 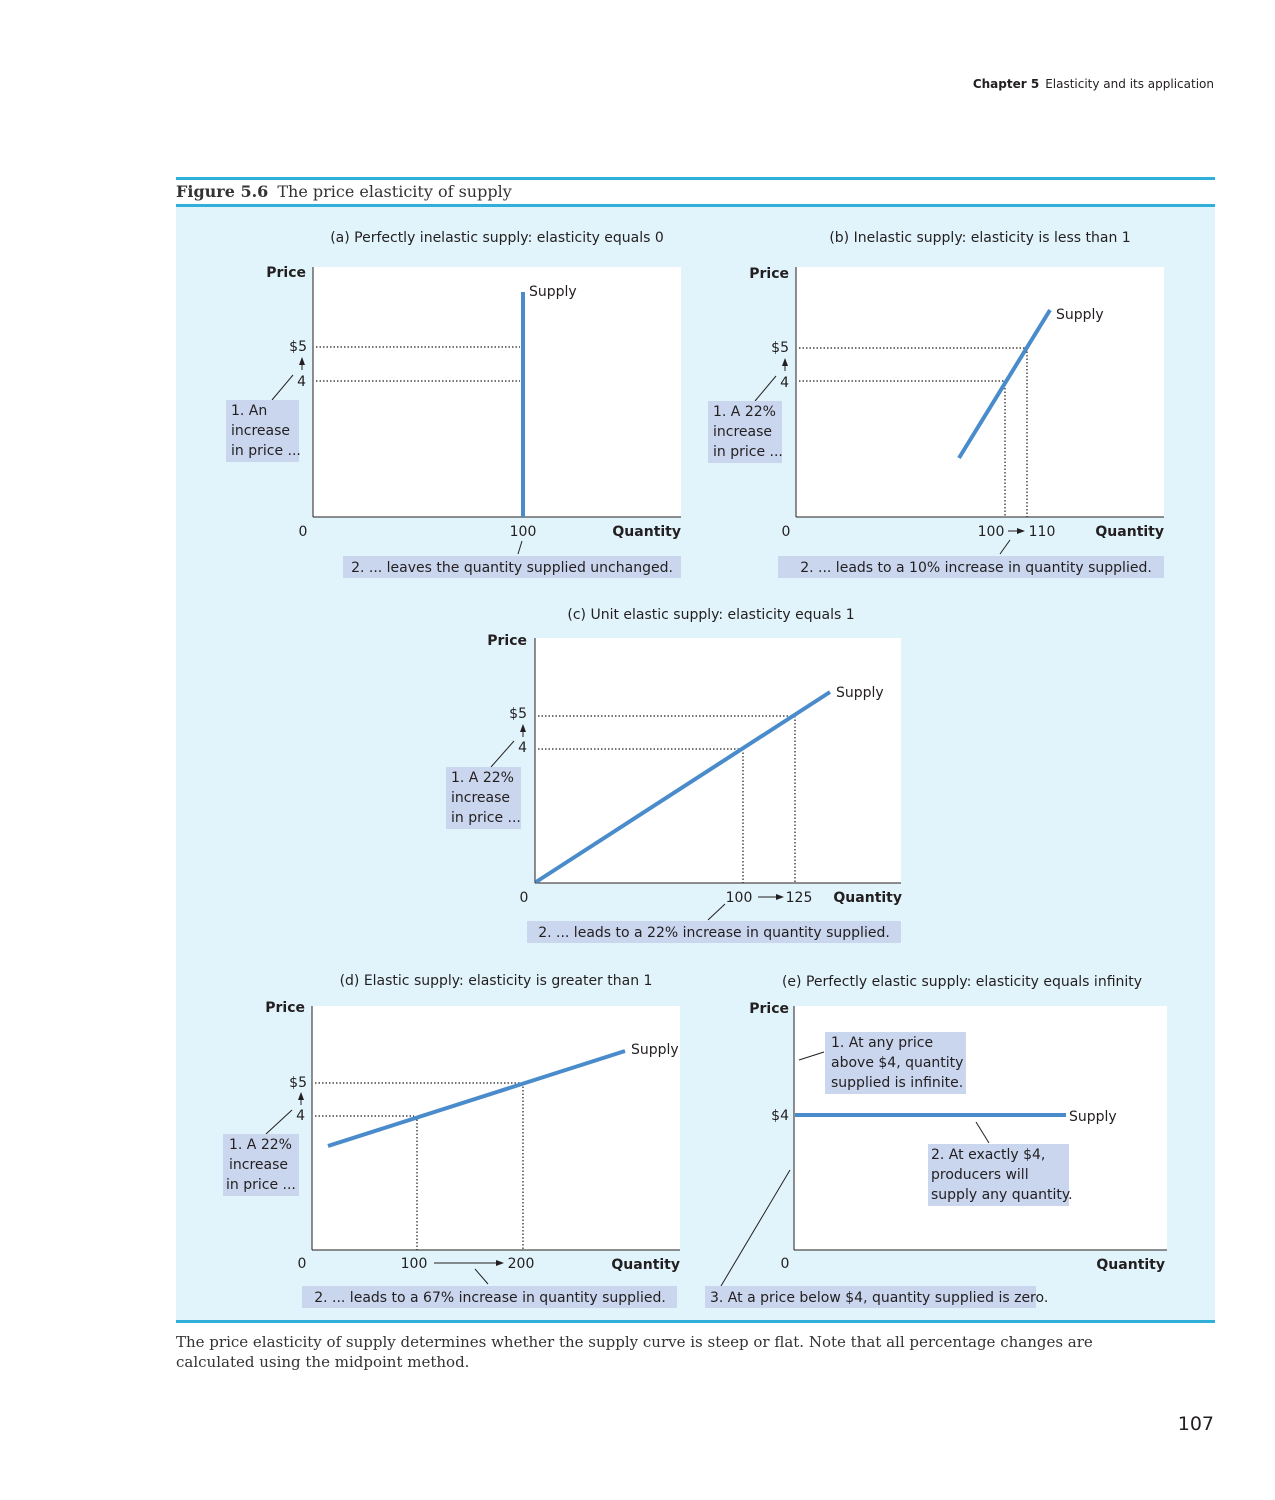 What do you see at coordinates (258, 1165) in the screenshot?
I see `panel-d-note-1-line-2: increase` at bounding box center [258, 1165].